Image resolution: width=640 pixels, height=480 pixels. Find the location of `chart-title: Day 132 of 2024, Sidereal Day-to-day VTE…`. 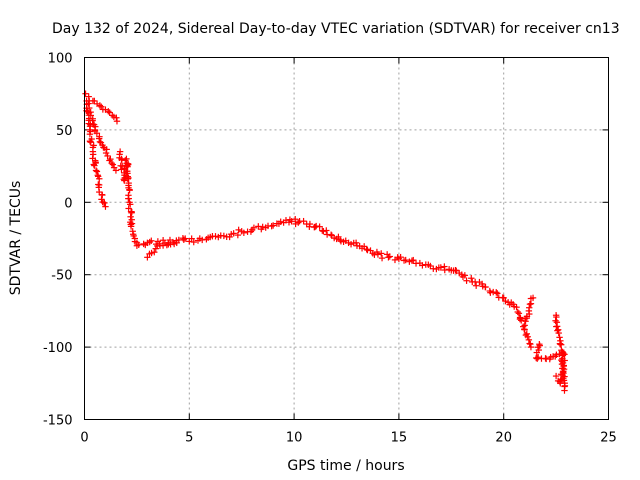

chart-title: Day 132 of 2024, Sidereal Day-to-day VTE… is located at coordinates (336, 29).